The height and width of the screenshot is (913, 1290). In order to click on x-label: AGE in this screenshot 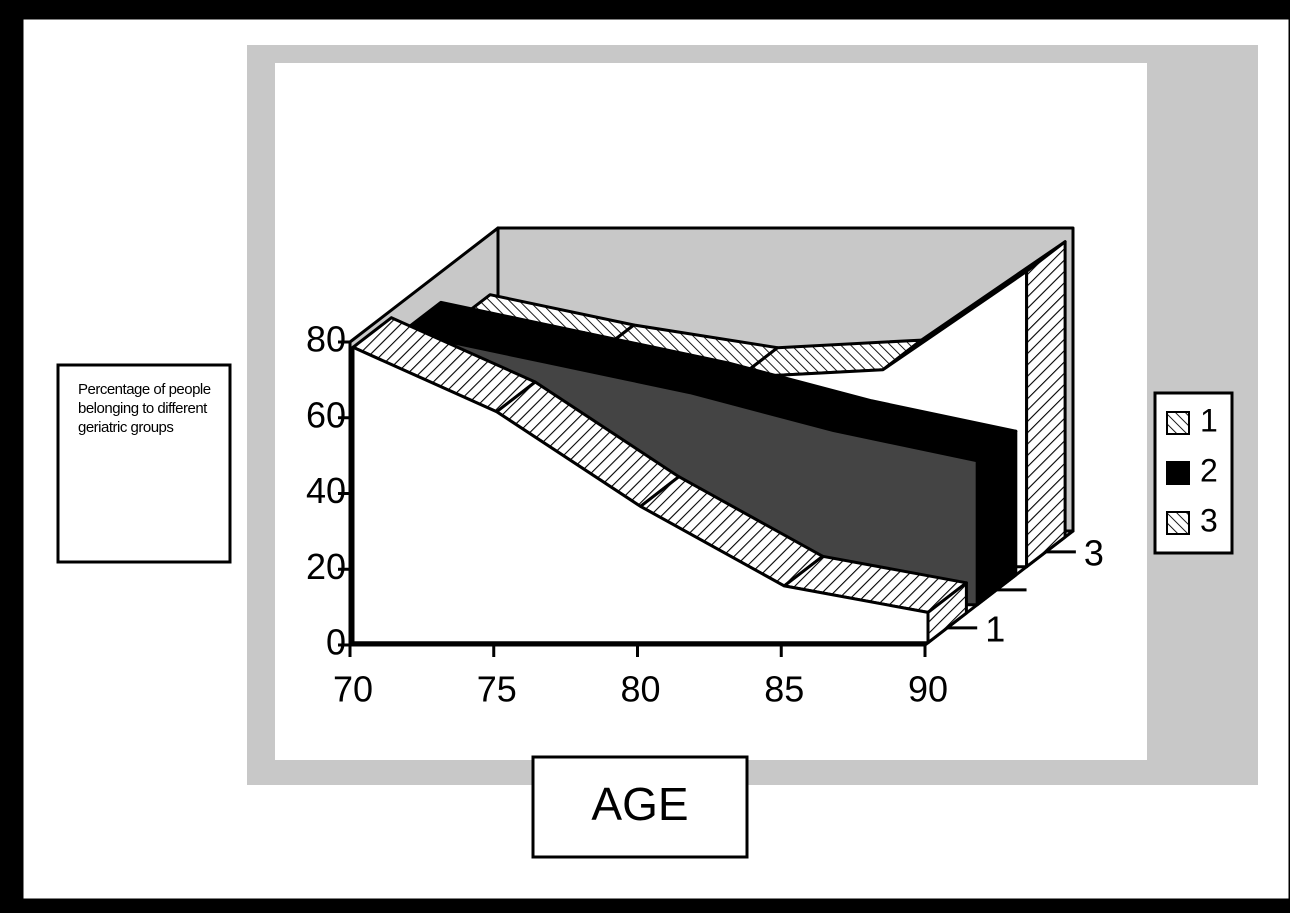, I will do `click(639, 804)`.